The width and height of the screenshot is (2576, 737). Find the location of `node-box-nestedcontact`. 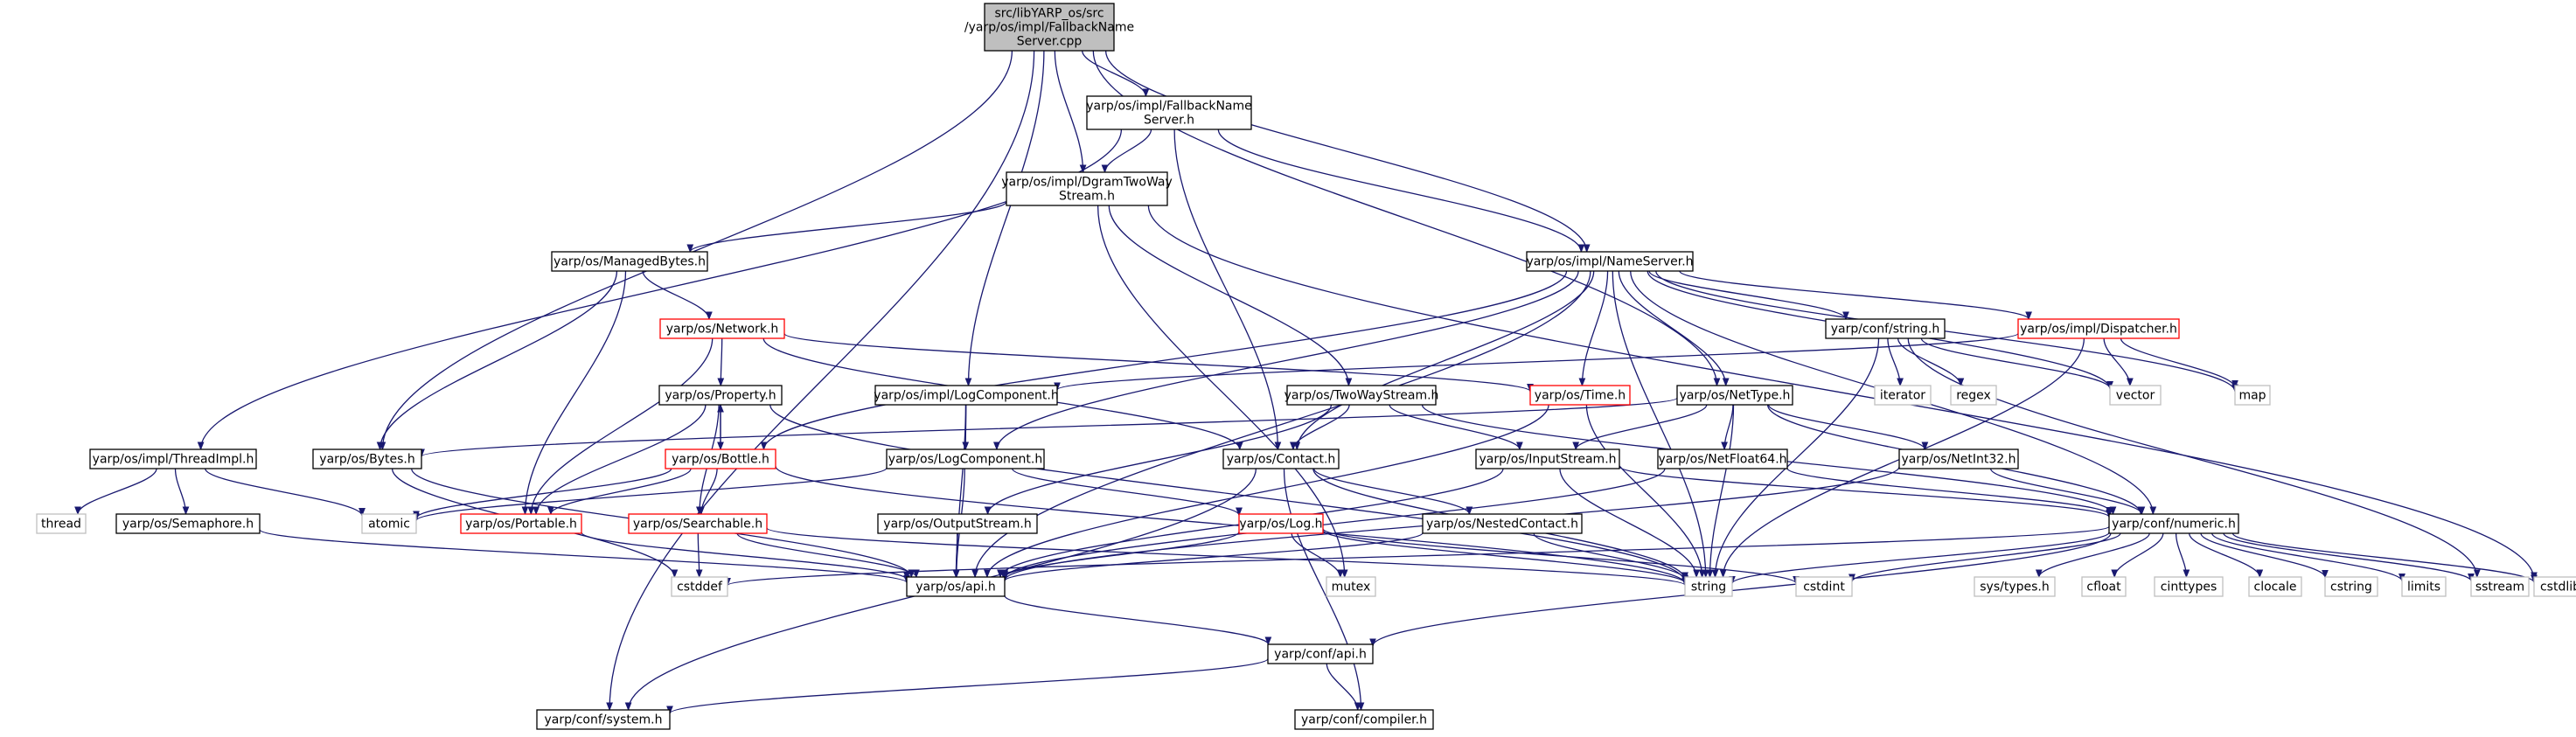

node-box-nestedcontact is located at coordinates (1502, 523).